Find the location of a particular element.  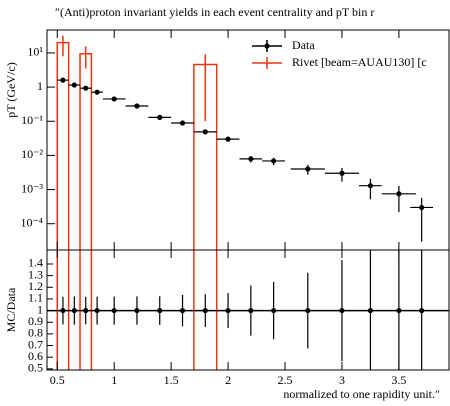

x-tick-label: 3 is located at coordinates (342, 380).